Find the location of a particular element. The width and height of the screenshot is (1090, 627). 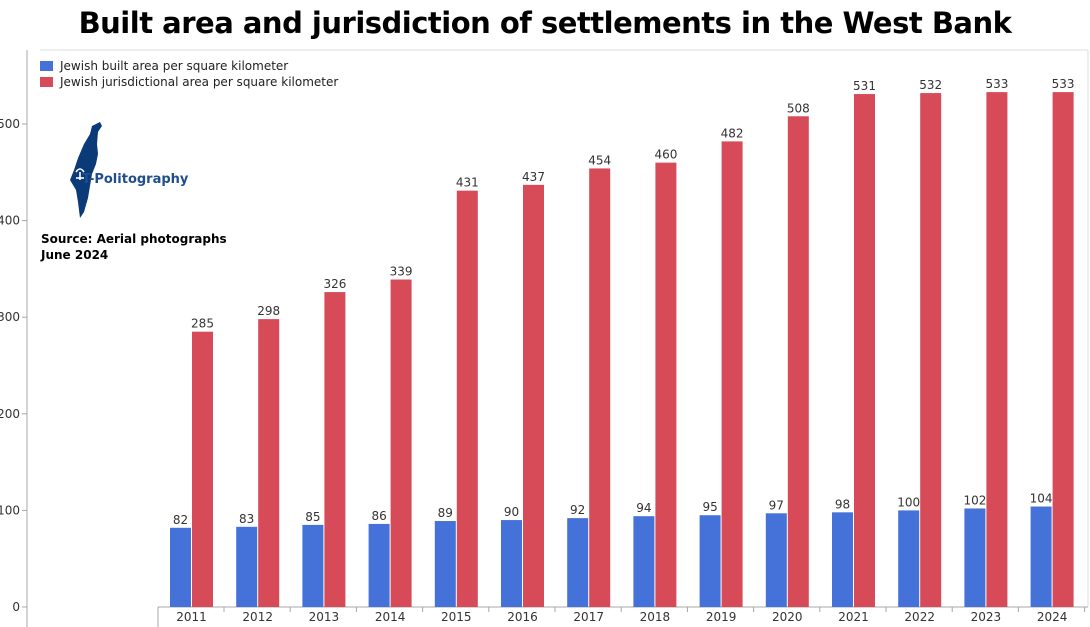

data-label-built: 95 is located at coordinates (709, 507).